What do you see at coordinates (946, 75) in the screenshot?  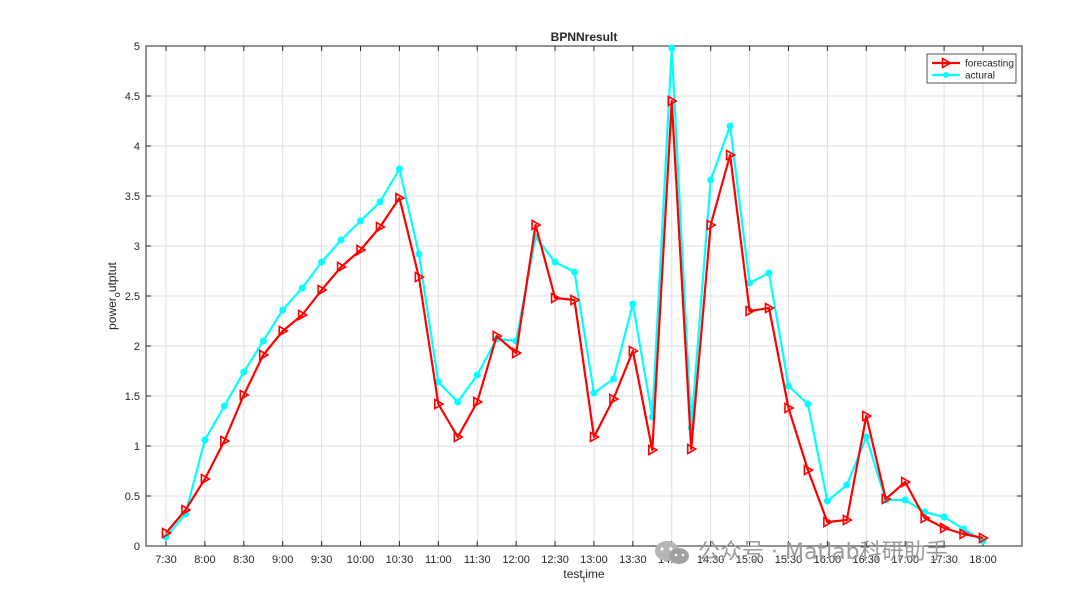 I see `legend-marker-actural` at bounding box center [946, 75].